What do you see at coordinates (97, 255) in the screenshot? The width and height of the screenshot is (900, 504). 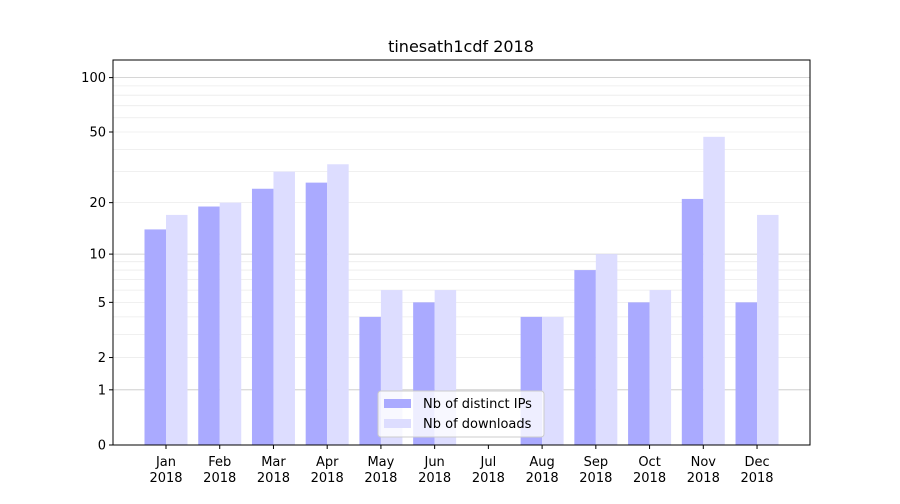 I see `y-tick-label: 10` at bounding box center [97, 255].